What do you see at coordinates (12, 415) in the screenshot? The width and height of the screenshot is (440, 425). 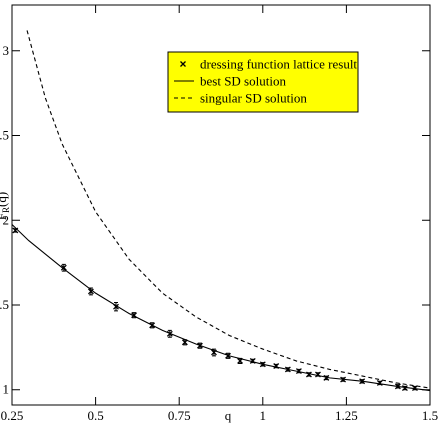 I see `x-tick-label: 0.25` at bounding box center [12, 415].